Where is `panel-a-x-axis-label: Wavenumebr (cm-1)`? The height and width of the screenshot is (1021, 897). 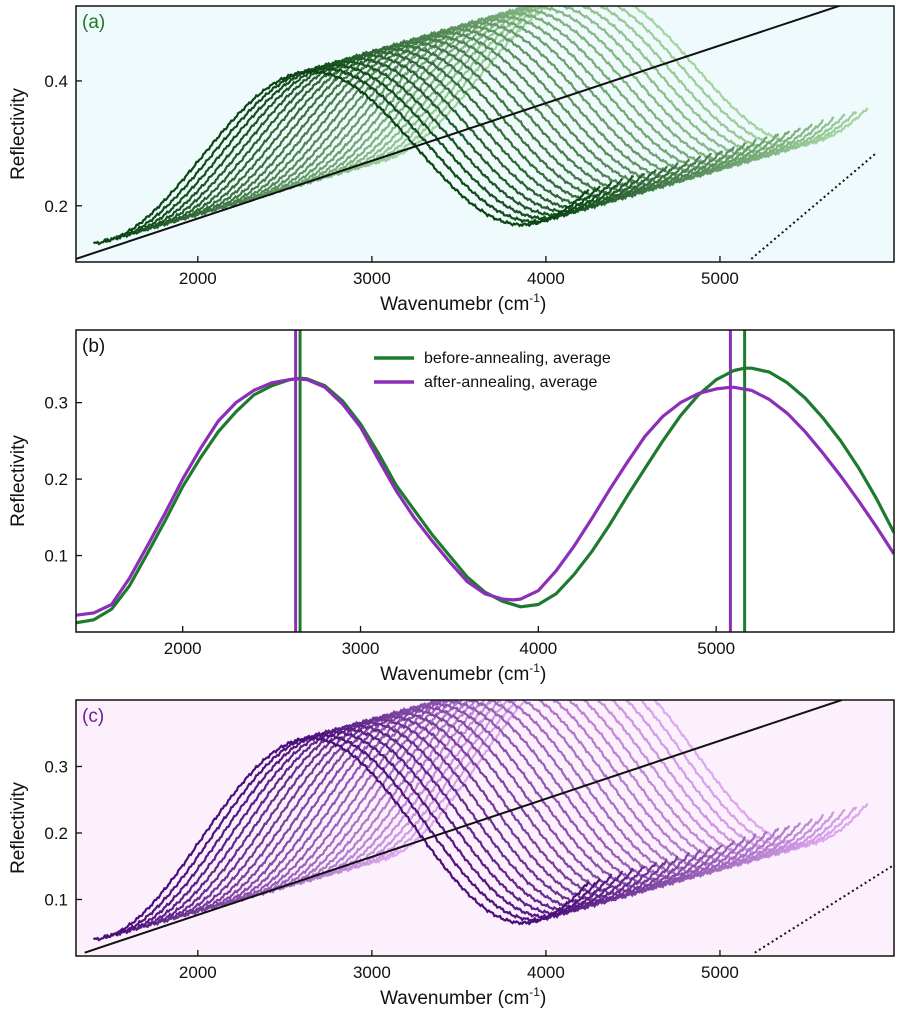 panel-a-x-axis-label: Wavenumebr (cm-1) is located at coordinates (463, 303).